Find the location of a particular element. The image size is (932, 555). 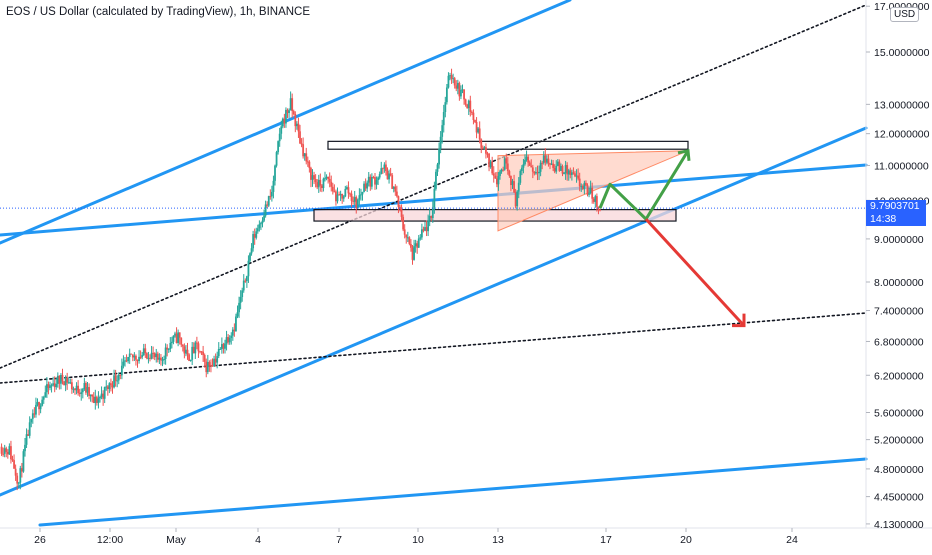

time-tick-label: 10 is located at coordinates (418, 540).